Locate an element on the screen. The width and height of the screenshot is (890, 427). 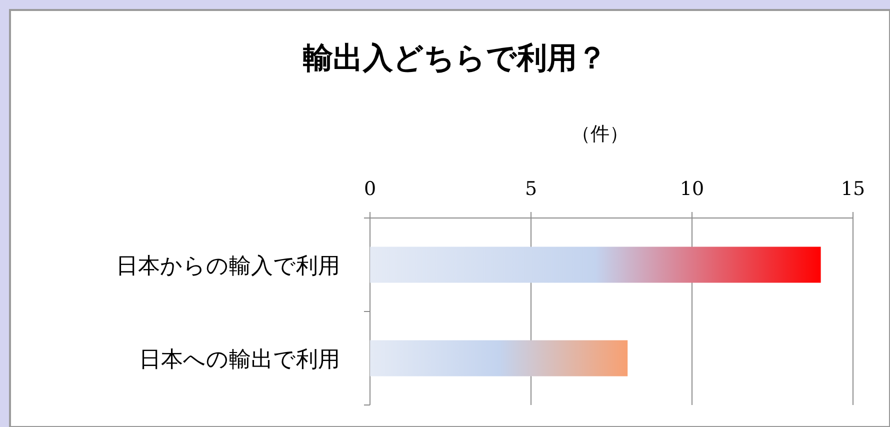
x-tick-label: 0 is located at coordinates (370, 189).